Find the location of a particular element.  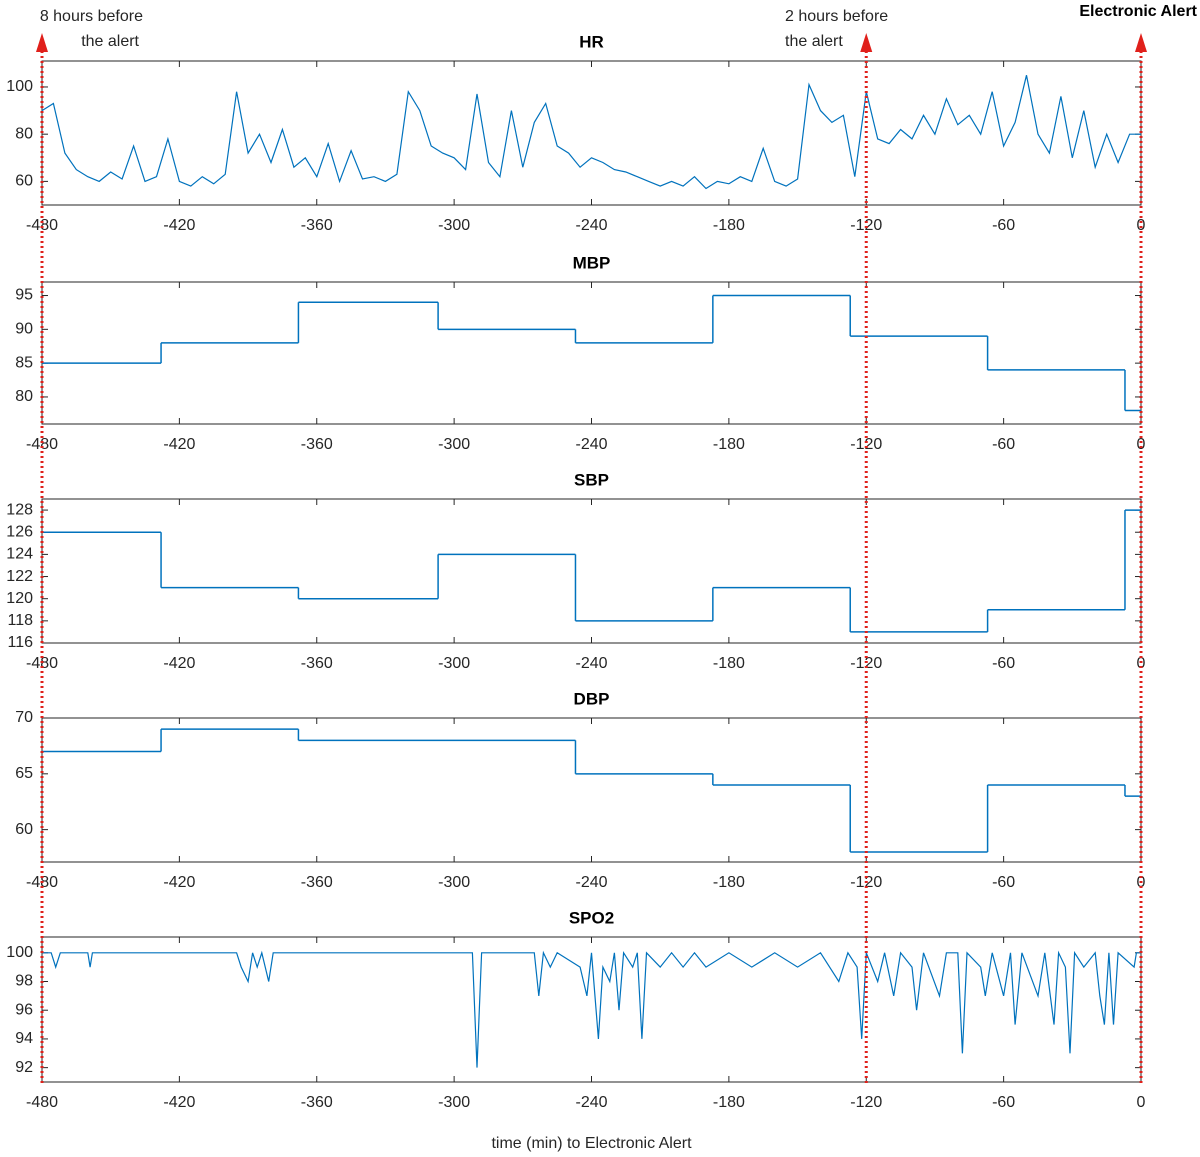

chart-title: SPO2 is located at coordinates (591, 917).